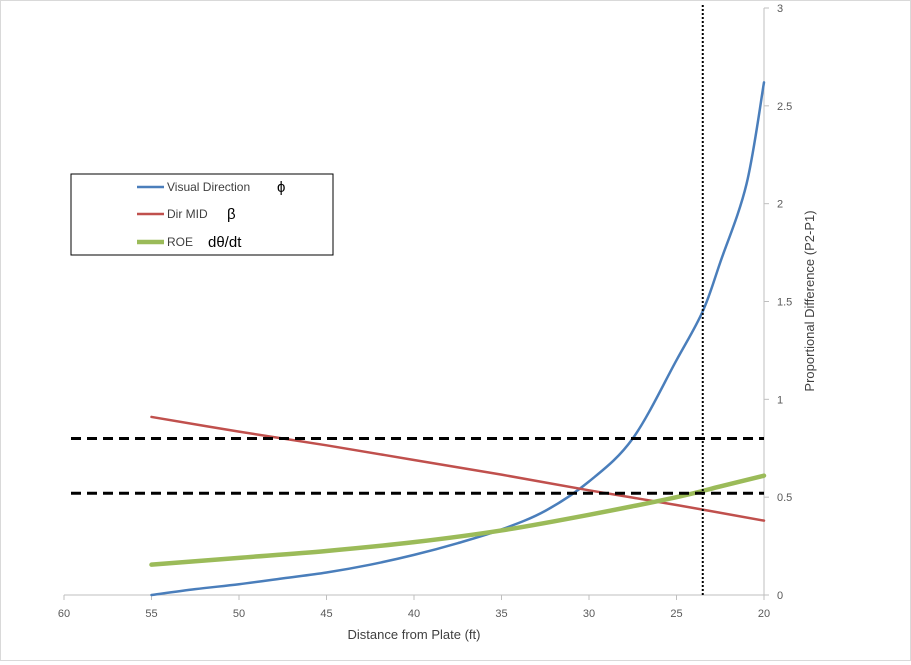 The width and height of the screenshot is (911, 665). What do you see at coordinates (180, 242) in the screenshot?
I see `legend-label-roe: ROE` at bounding box center [180, 242].